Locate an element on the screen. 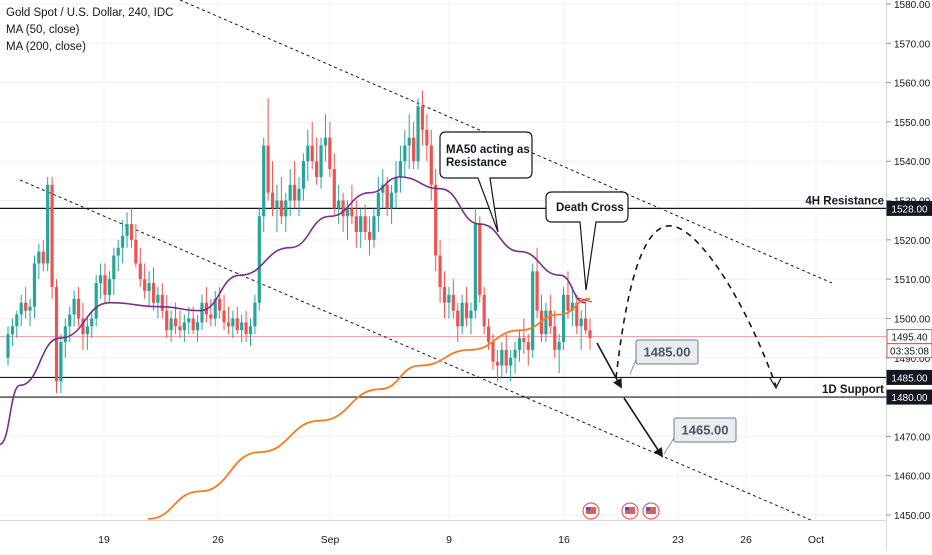  y-tick-label: 1490.00 is located at coordinates (912, 359).